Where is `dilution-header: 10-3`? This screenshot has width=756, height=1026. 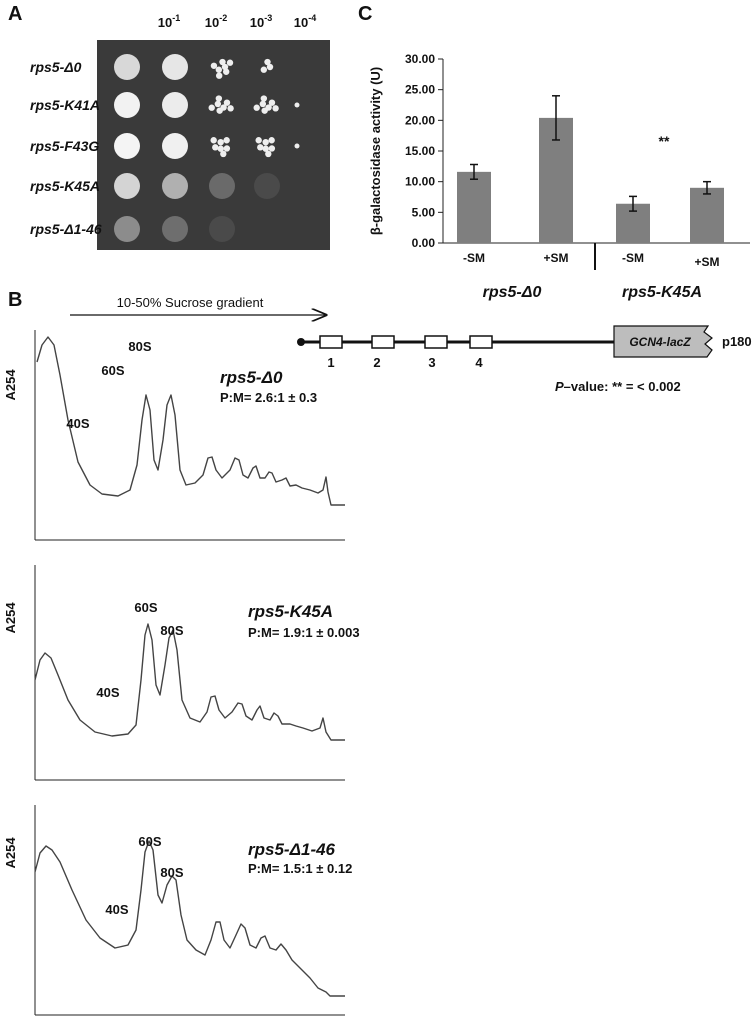 dilution-header: 10-3 is located at coordinates (261, 21).